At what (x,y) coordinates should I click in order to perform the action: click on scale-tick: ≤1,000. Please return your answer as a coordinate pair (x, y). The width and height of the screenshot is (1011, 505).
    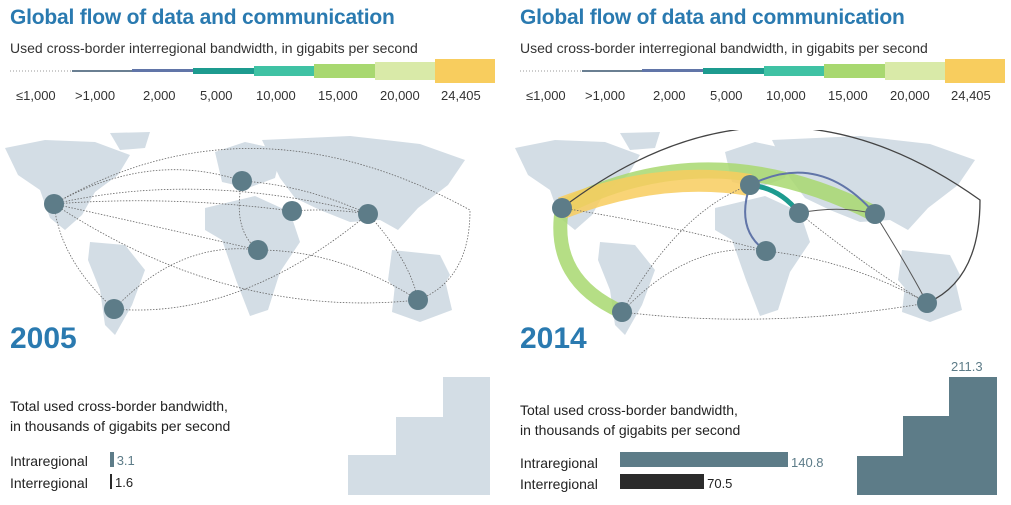
    Looking at the image, I should click on (36, 95).